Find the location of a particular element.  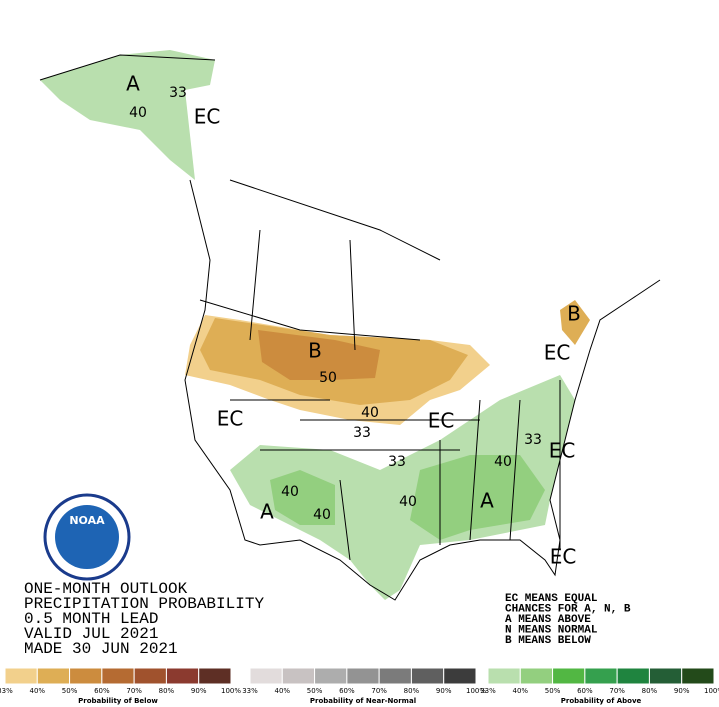

title-line: 0.5 MONTH LEAD is located at coordinates (91, 619).